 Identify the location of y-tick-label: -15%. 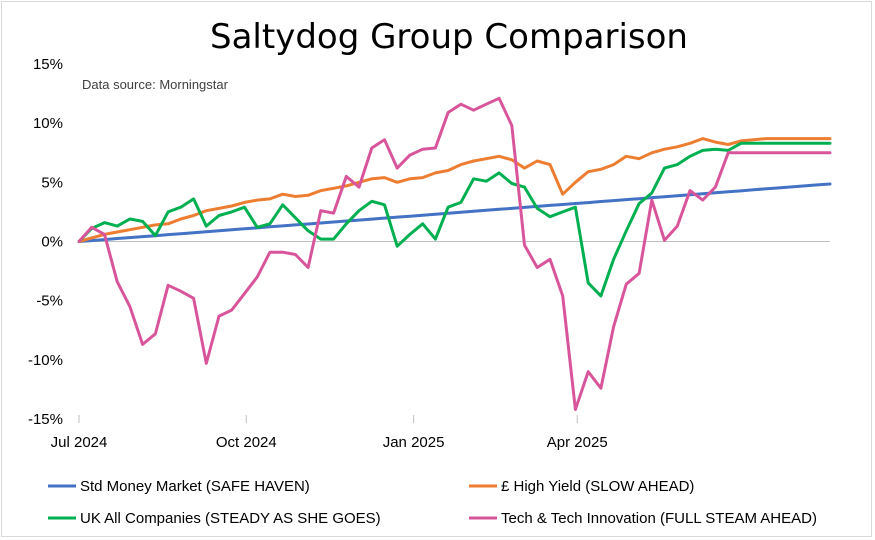
(45, 419).